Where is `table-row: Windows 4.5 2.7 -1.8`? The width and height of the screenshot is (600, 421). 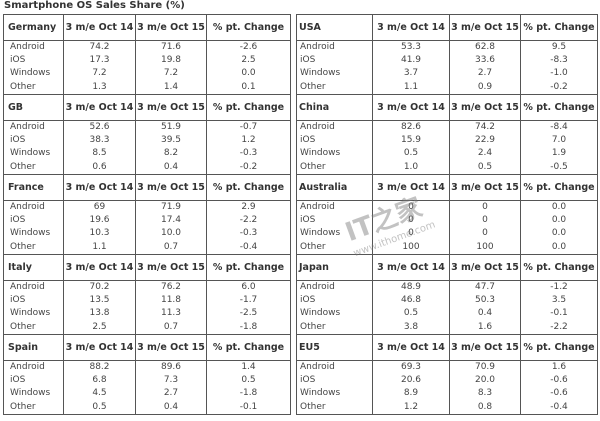 table-row: Windows 4.5 2.7 -1.8 is located at coordinates (147, 394).